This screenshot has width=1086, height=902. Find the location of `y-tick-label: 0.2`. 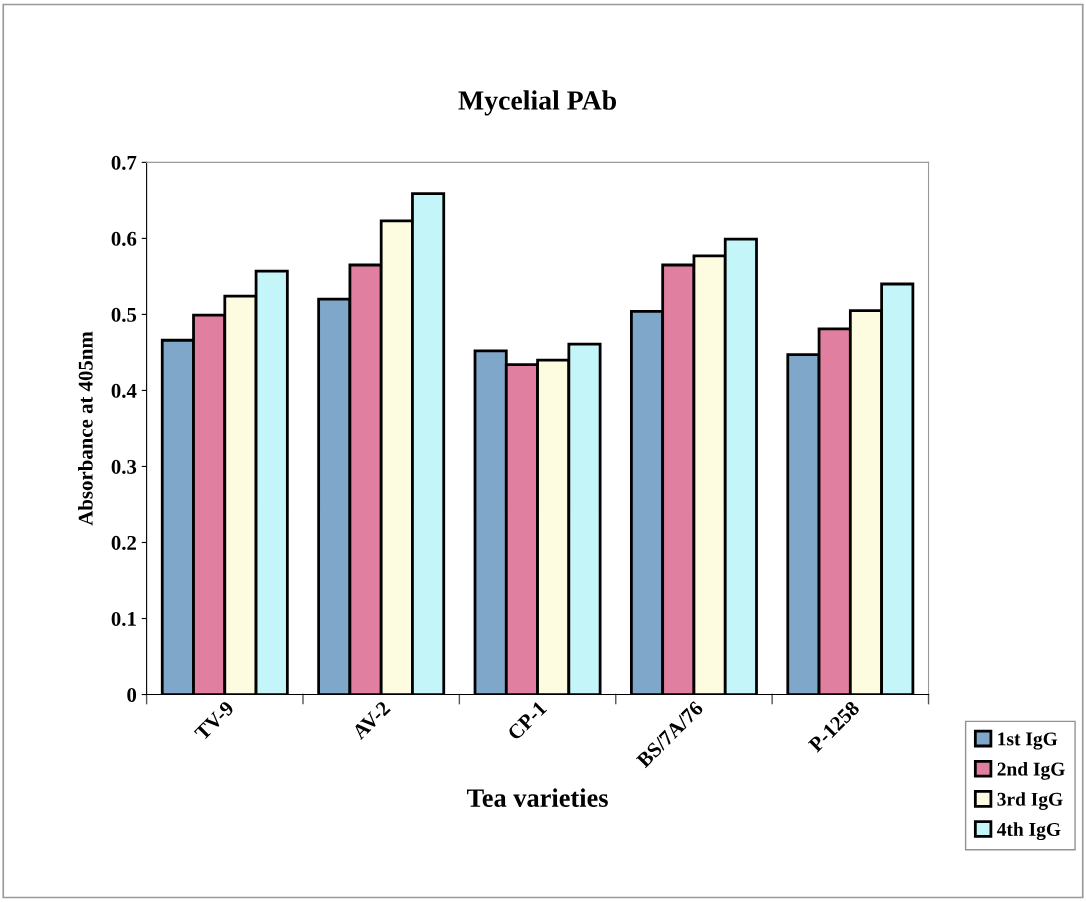

y-tick-label: 0.2 is located at coordinates (123, 543).